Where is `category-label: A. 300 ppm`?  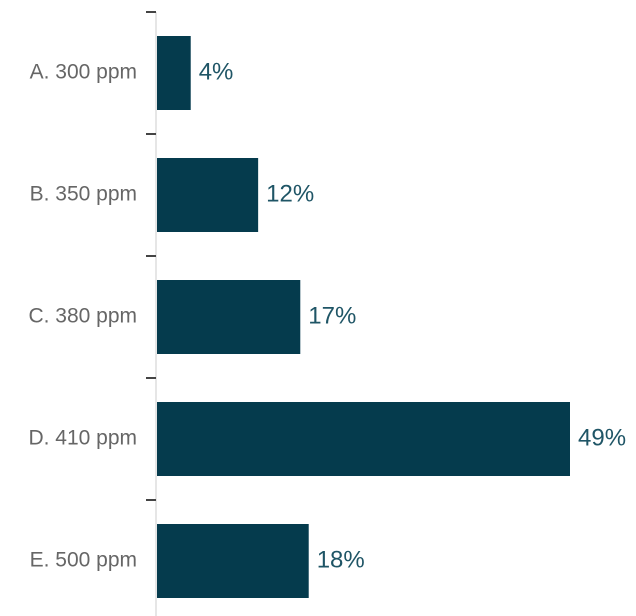 category-label: A. 300 ppm is located at coordinates (83, 72).